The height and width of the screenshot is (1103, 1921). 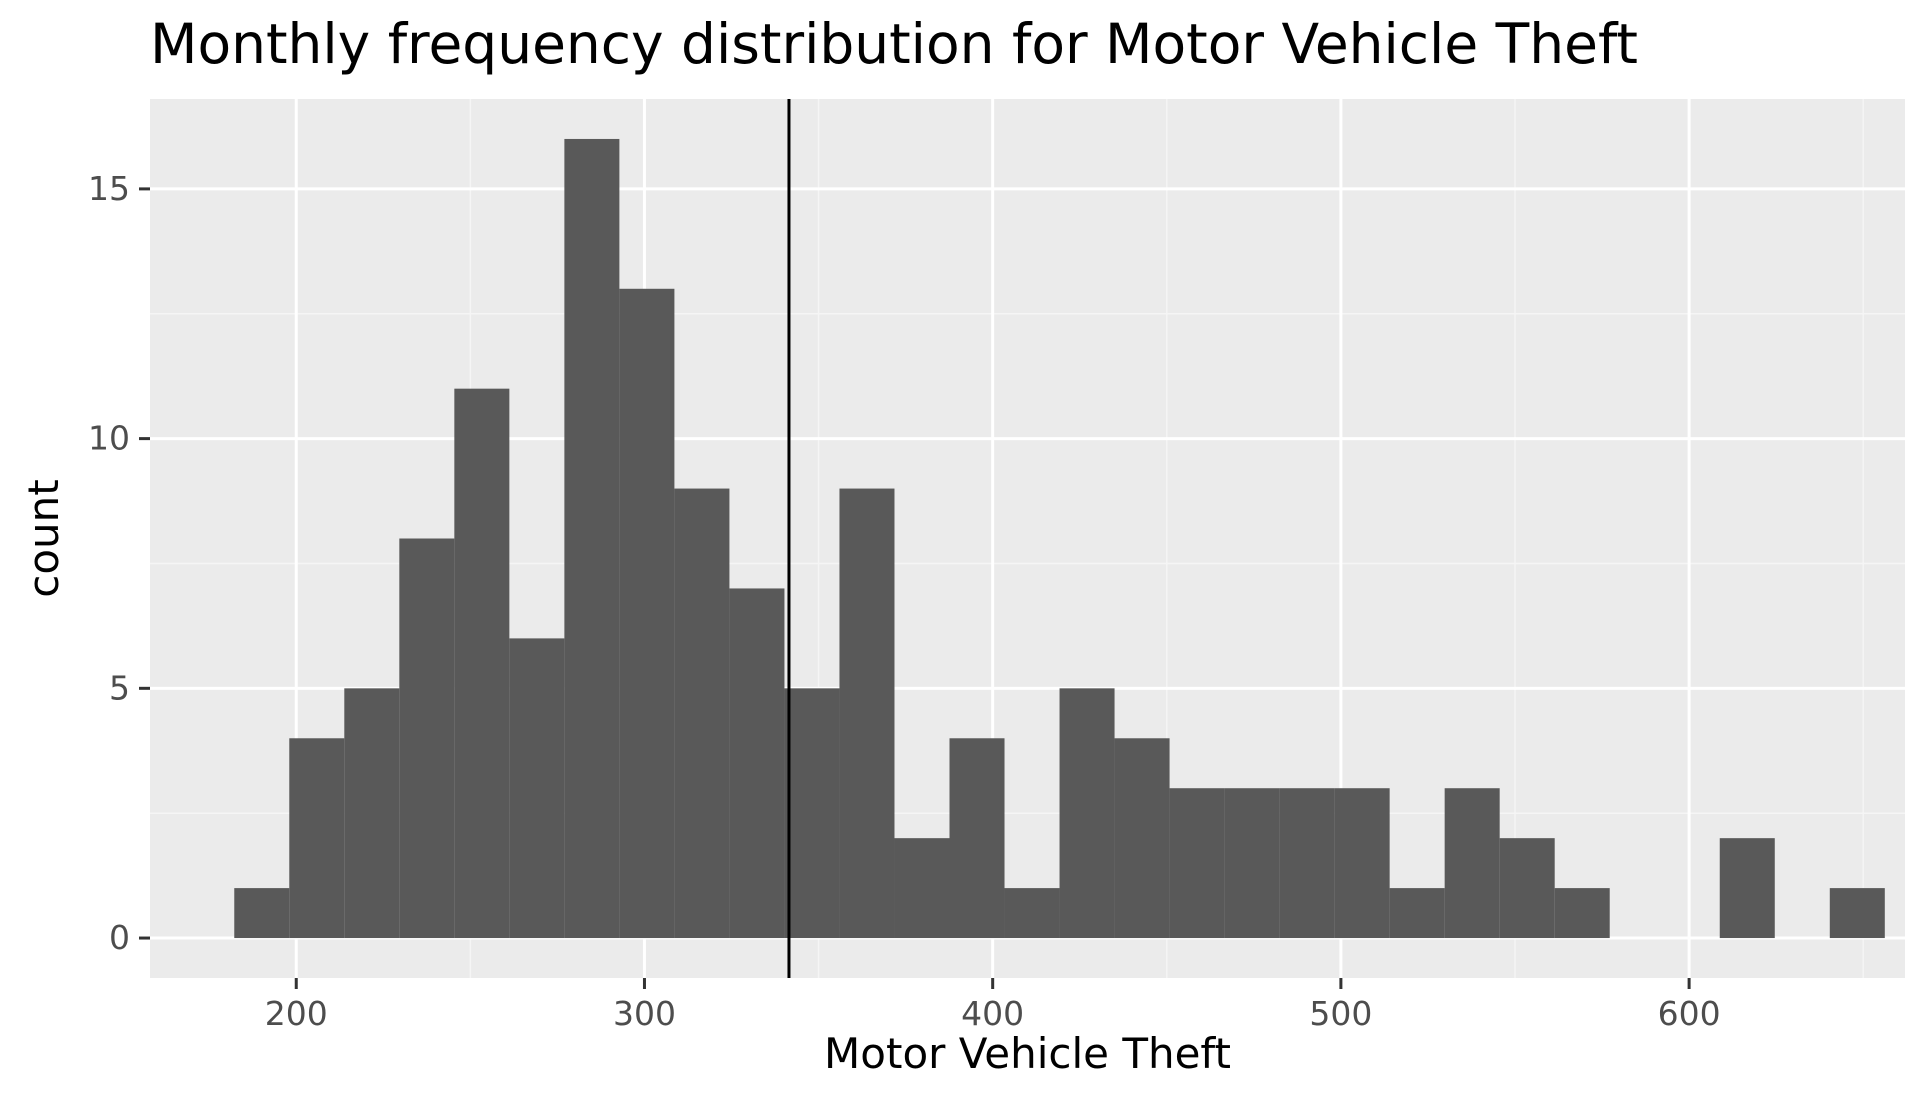 What do you see at coordinates (1689, 1013) in the screenshot?
I see `x-tick-label: 600` at bounding box center [1689, 1013].